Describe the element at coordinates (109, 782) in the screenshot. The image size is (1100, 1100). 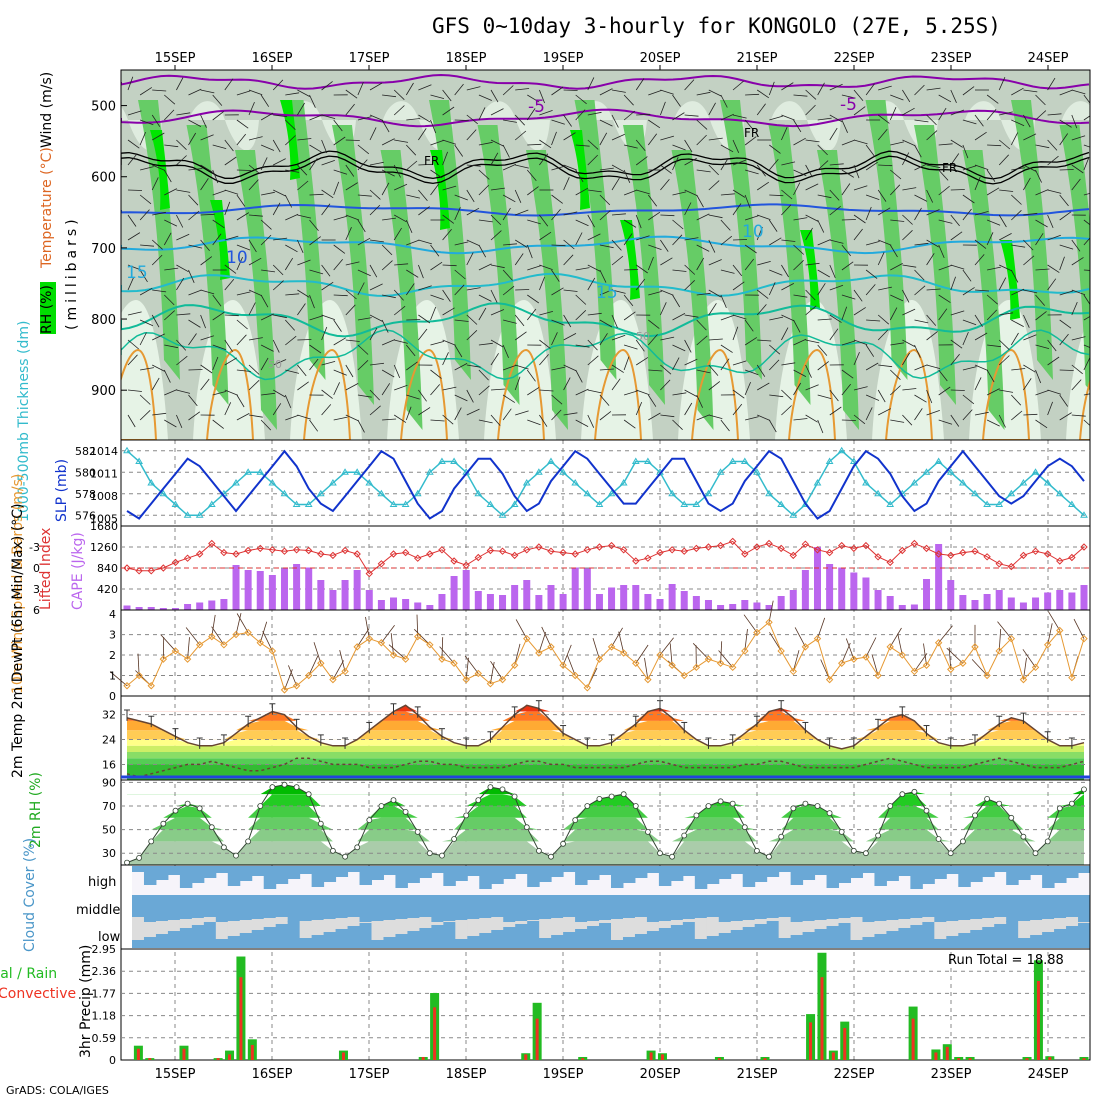
I see `rh2m-tick: 90` at that location.